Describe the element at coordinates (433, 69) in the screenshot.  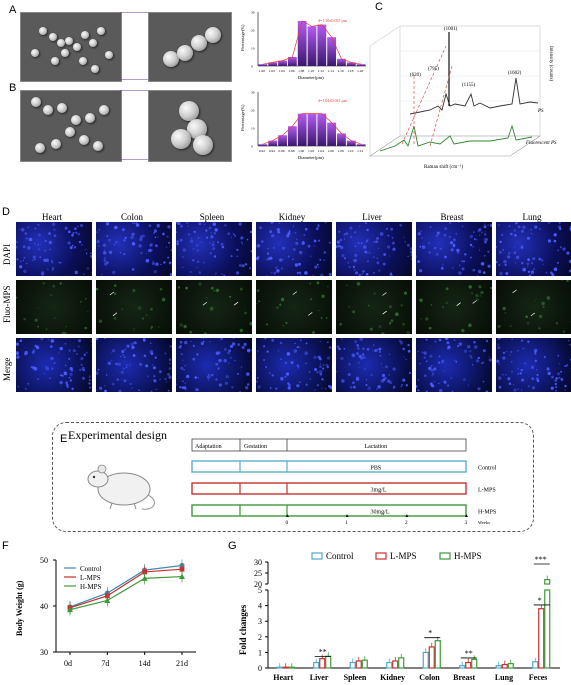
I see `peak-795: (795)` at that location.